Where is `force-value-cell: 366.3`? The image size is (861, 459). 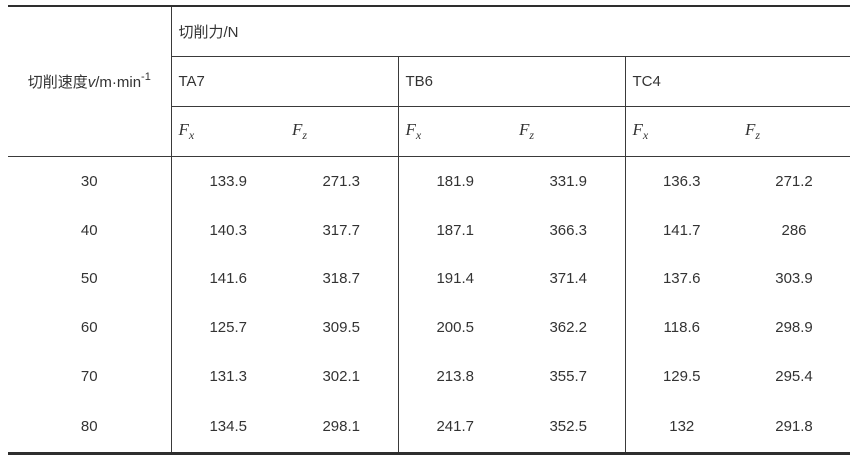 force-value-cell: 366.3 is located at coordinates (568, 230).